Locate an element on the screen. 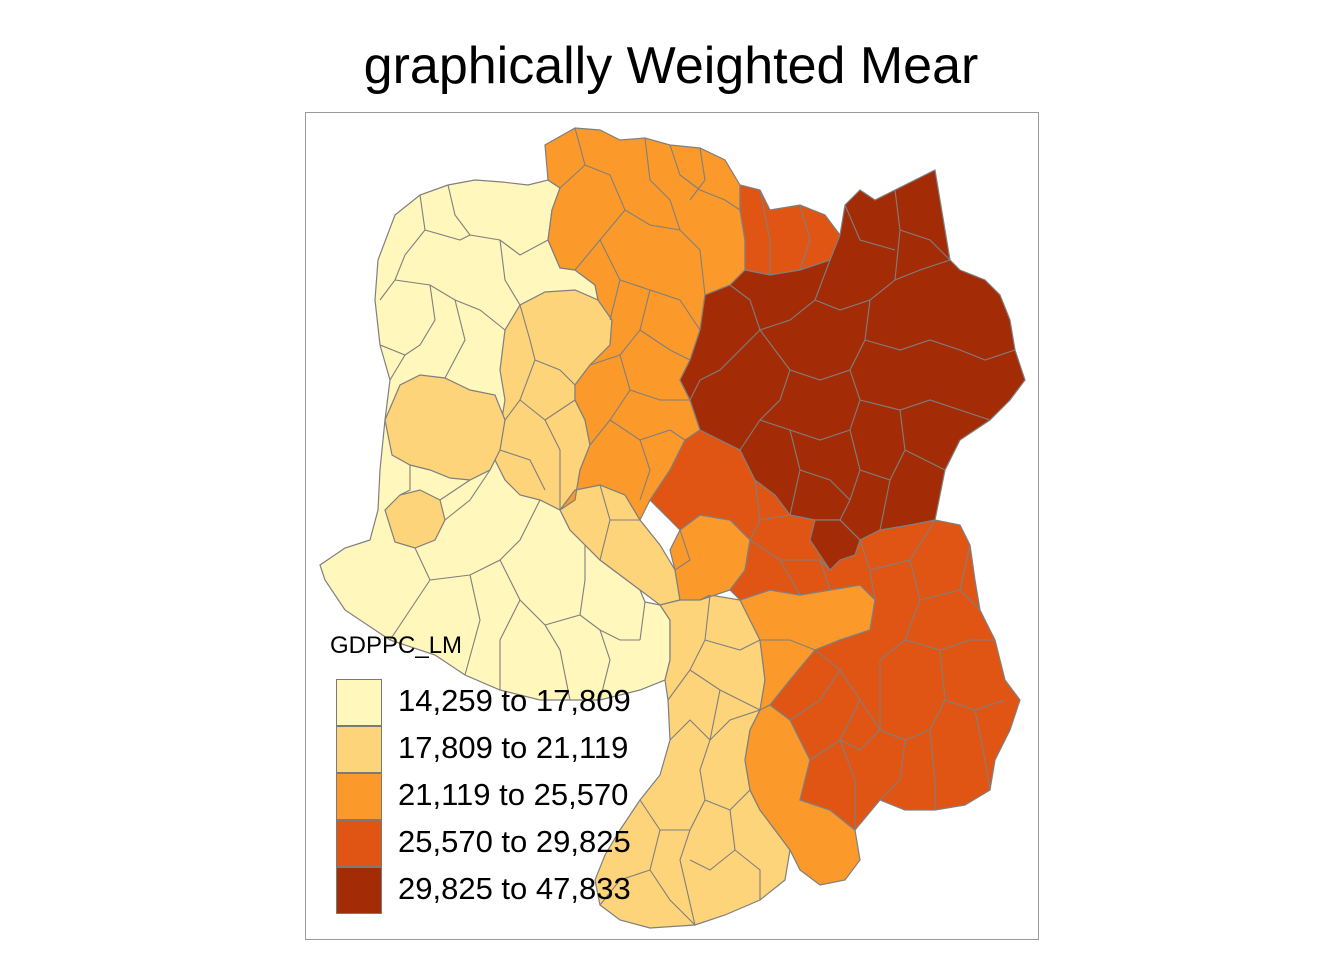  legend-item: 14,259 to 17,809 is located at coordinates (516, 702).